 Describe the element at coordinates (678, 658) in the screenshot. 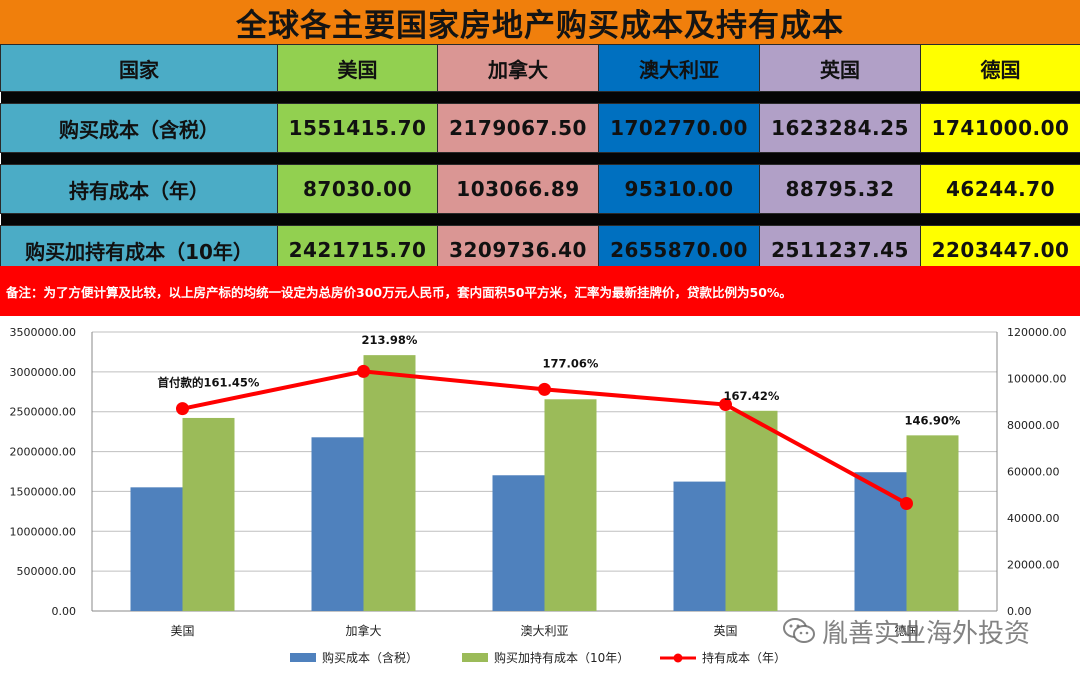

I see `legend-marker` at that location.